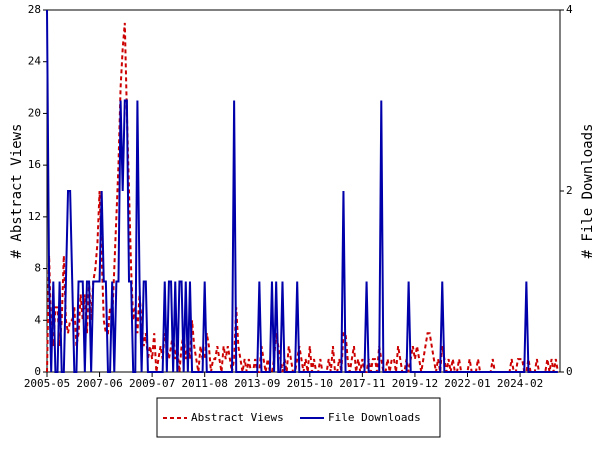 The height and width of the screenshot is (450, 600). I want to click on x-tick-label: 2019-12, so click(415, 383).